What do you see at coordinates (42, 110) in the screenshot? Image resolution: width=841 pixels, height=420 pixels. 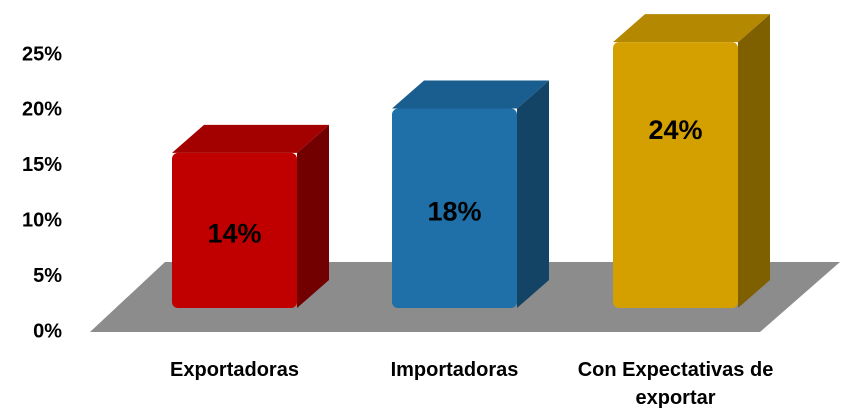 I see `y-tick-label: 20%` at bounding box center [42, 110].